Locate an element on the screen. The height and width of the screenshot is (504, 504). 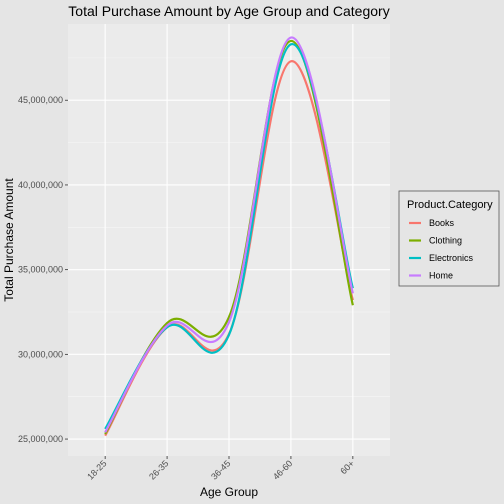
x-tick-label: 18-25 is located at coordinates (96, 469).